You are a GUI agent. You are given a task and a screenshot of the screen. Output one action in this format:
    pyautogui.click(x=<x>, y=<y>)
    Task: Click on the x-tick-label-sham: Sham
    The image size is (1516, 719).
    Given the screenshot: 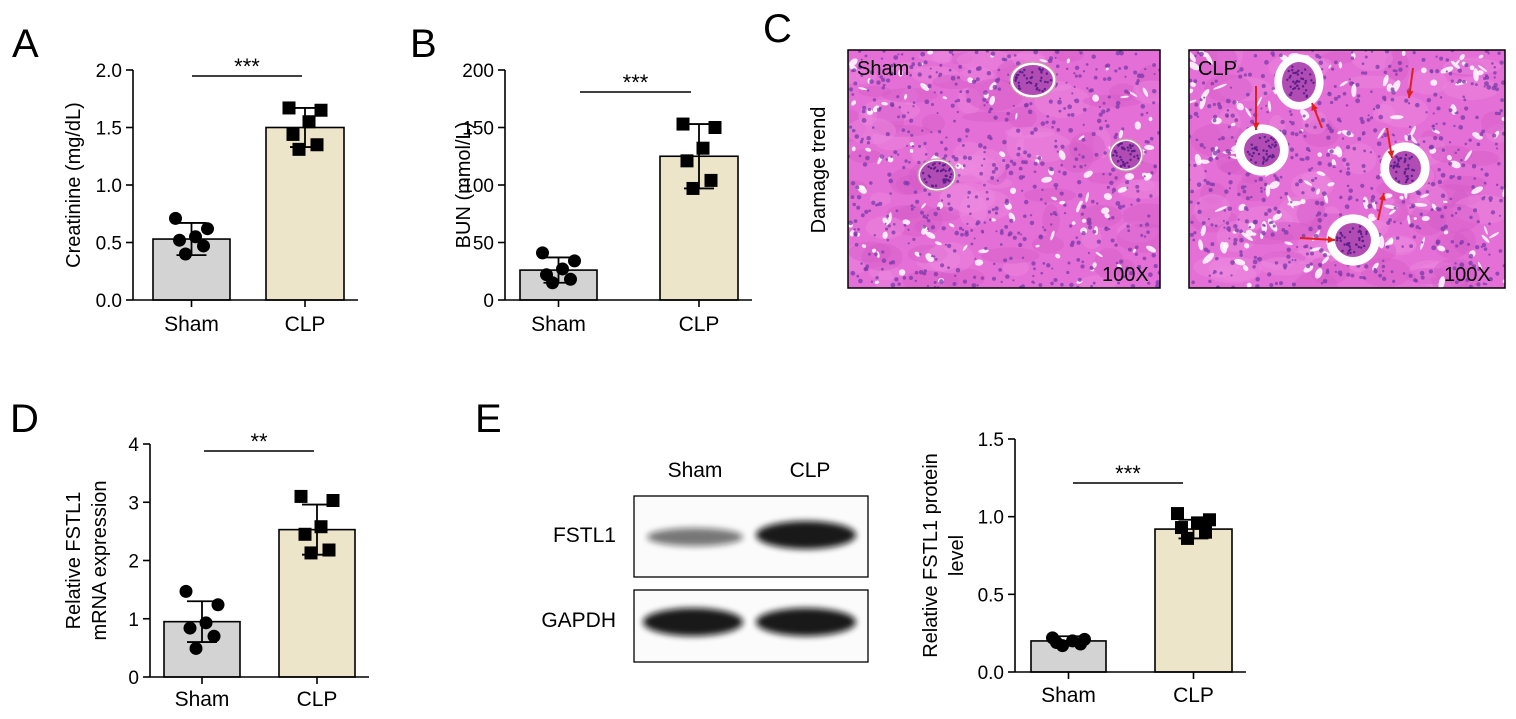 What is the action you would take?
    pyautogui.click(x=191, y=324)
    